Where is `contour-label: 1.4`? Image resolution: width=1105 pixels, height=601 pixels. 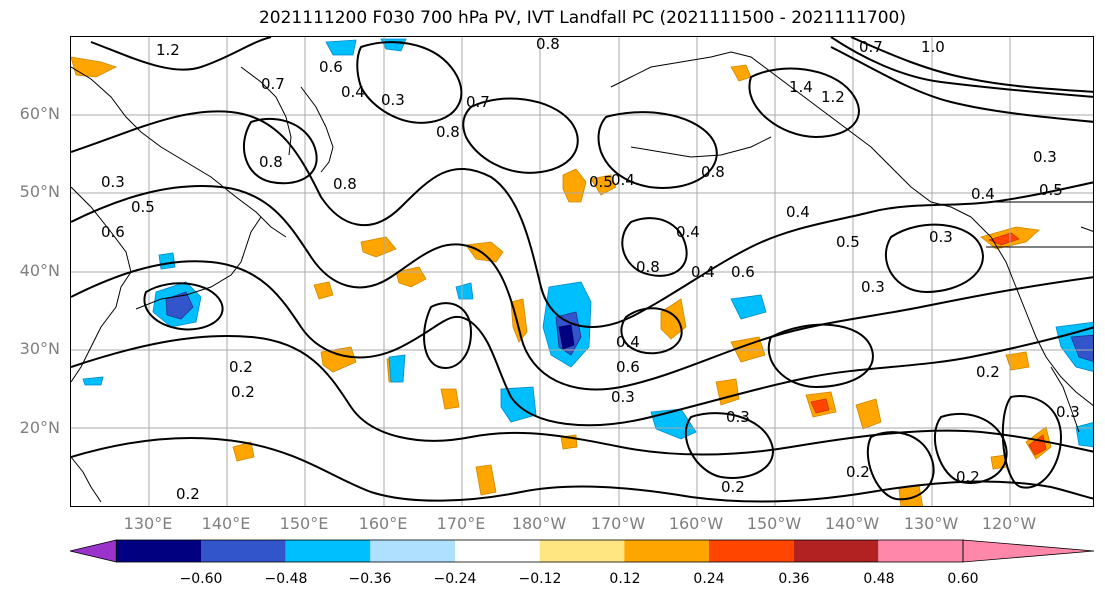
contour-label: 1.4 is located at coordinates (801, 87).